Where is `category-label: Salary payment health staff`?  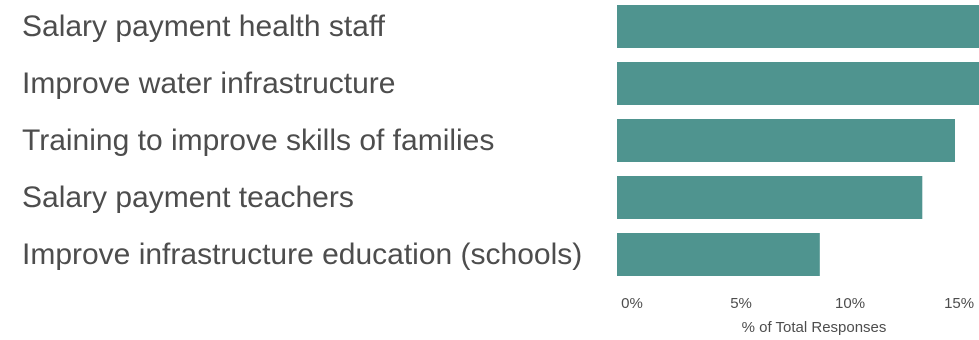 category-label: Salary payment health staff is located at coordinates (204, 26).